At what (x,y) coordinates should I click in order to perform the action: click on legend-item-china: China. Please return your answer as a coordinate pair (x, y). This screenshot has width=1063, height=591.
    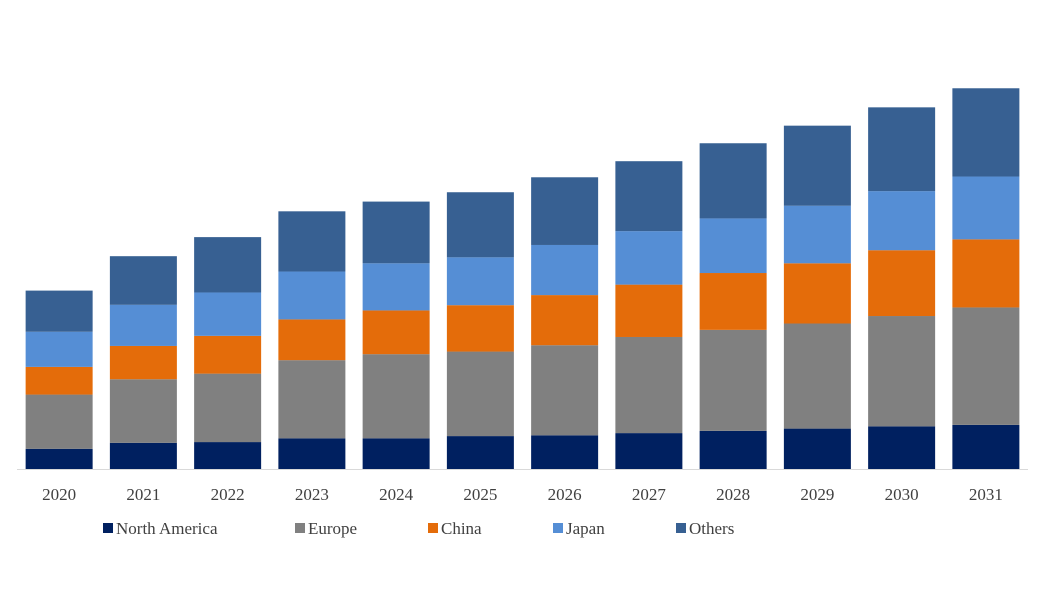
    Looking at the image, I should click on (455, 528).